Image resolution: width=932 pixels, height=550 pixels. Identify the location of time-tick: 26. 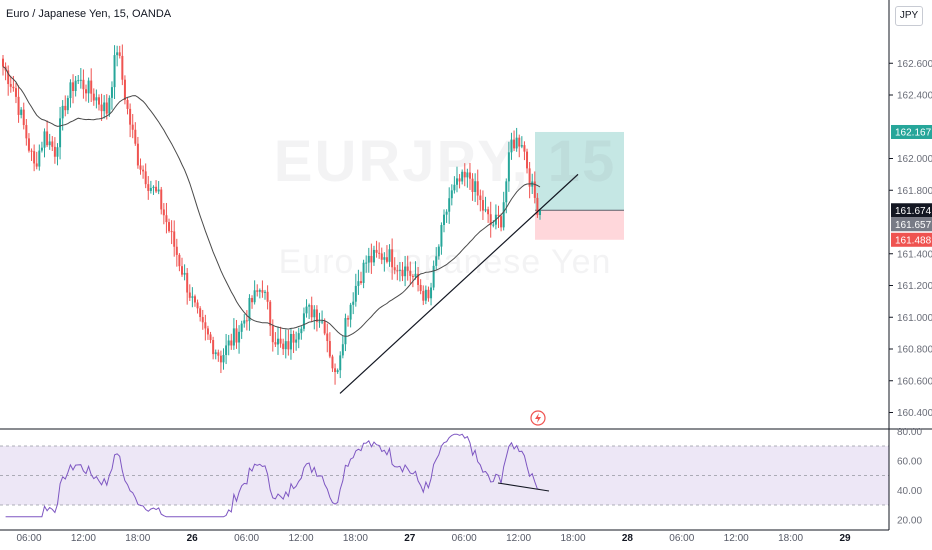
(193, 538).